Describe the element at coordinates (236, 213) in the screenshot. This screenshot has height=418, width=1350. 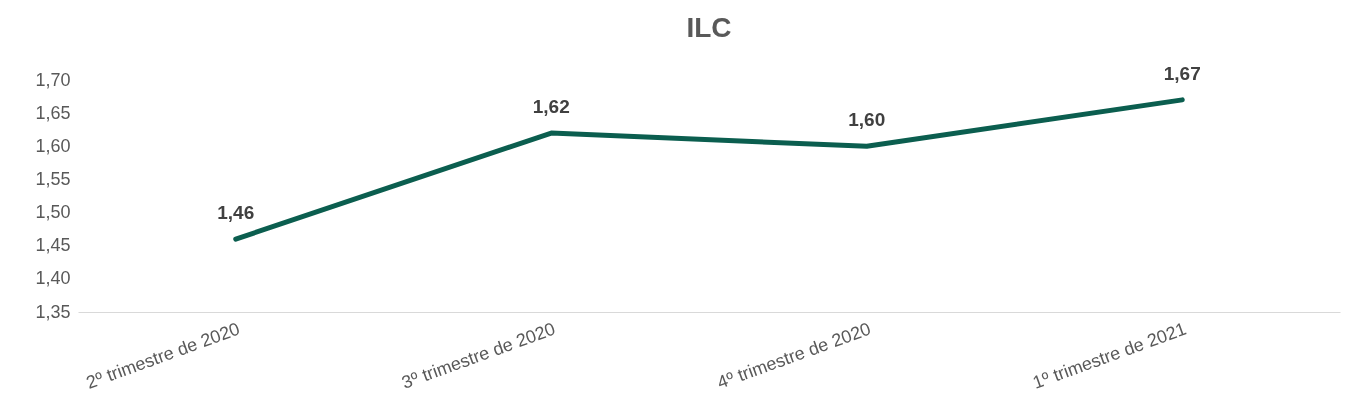
I see `data-label: 1,46` at that location.